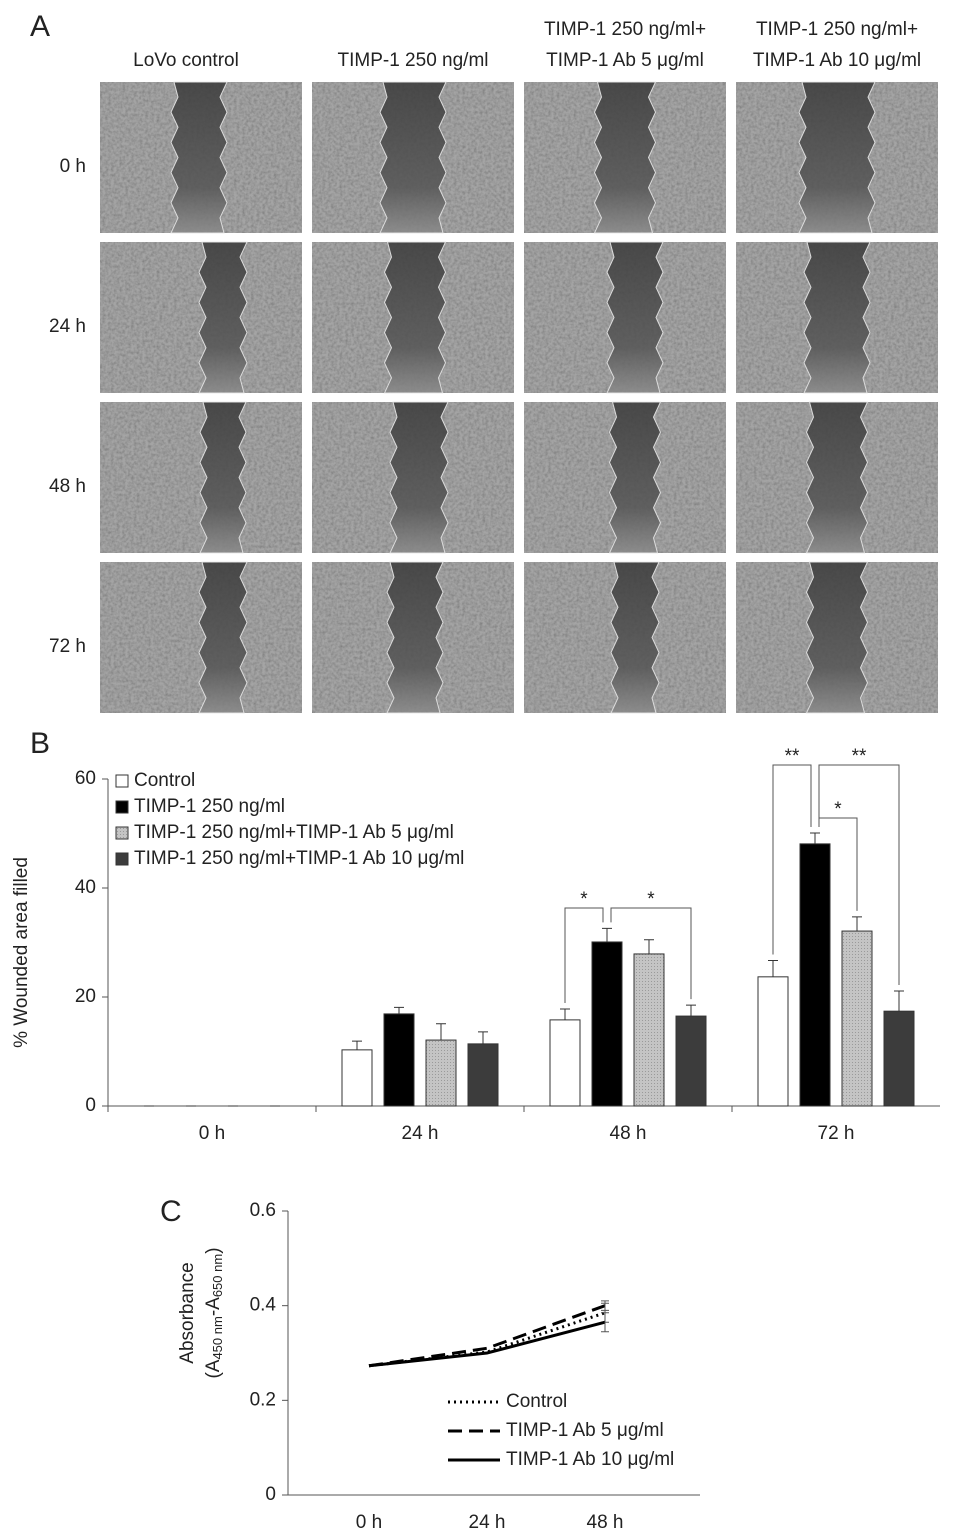 The width and height of the screenshot is (969, 1539). What do you see at coordinates (85, 778) in the screenshot?
I see `y-tick-label: 60` at bounding box center [85, 778].